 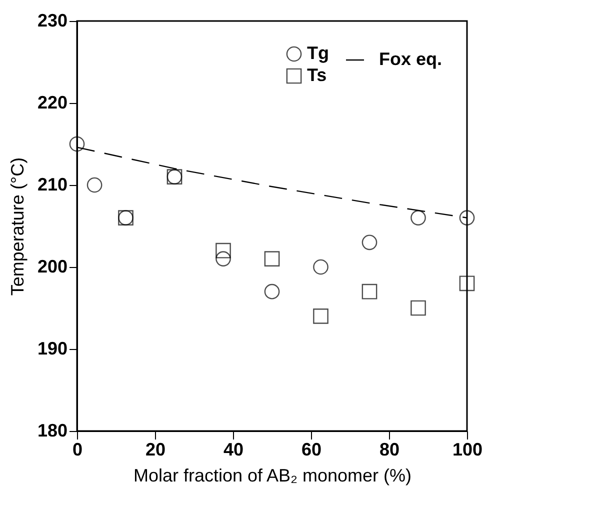 I want to click on legend-label: Tg, so click(x=318, y=53).